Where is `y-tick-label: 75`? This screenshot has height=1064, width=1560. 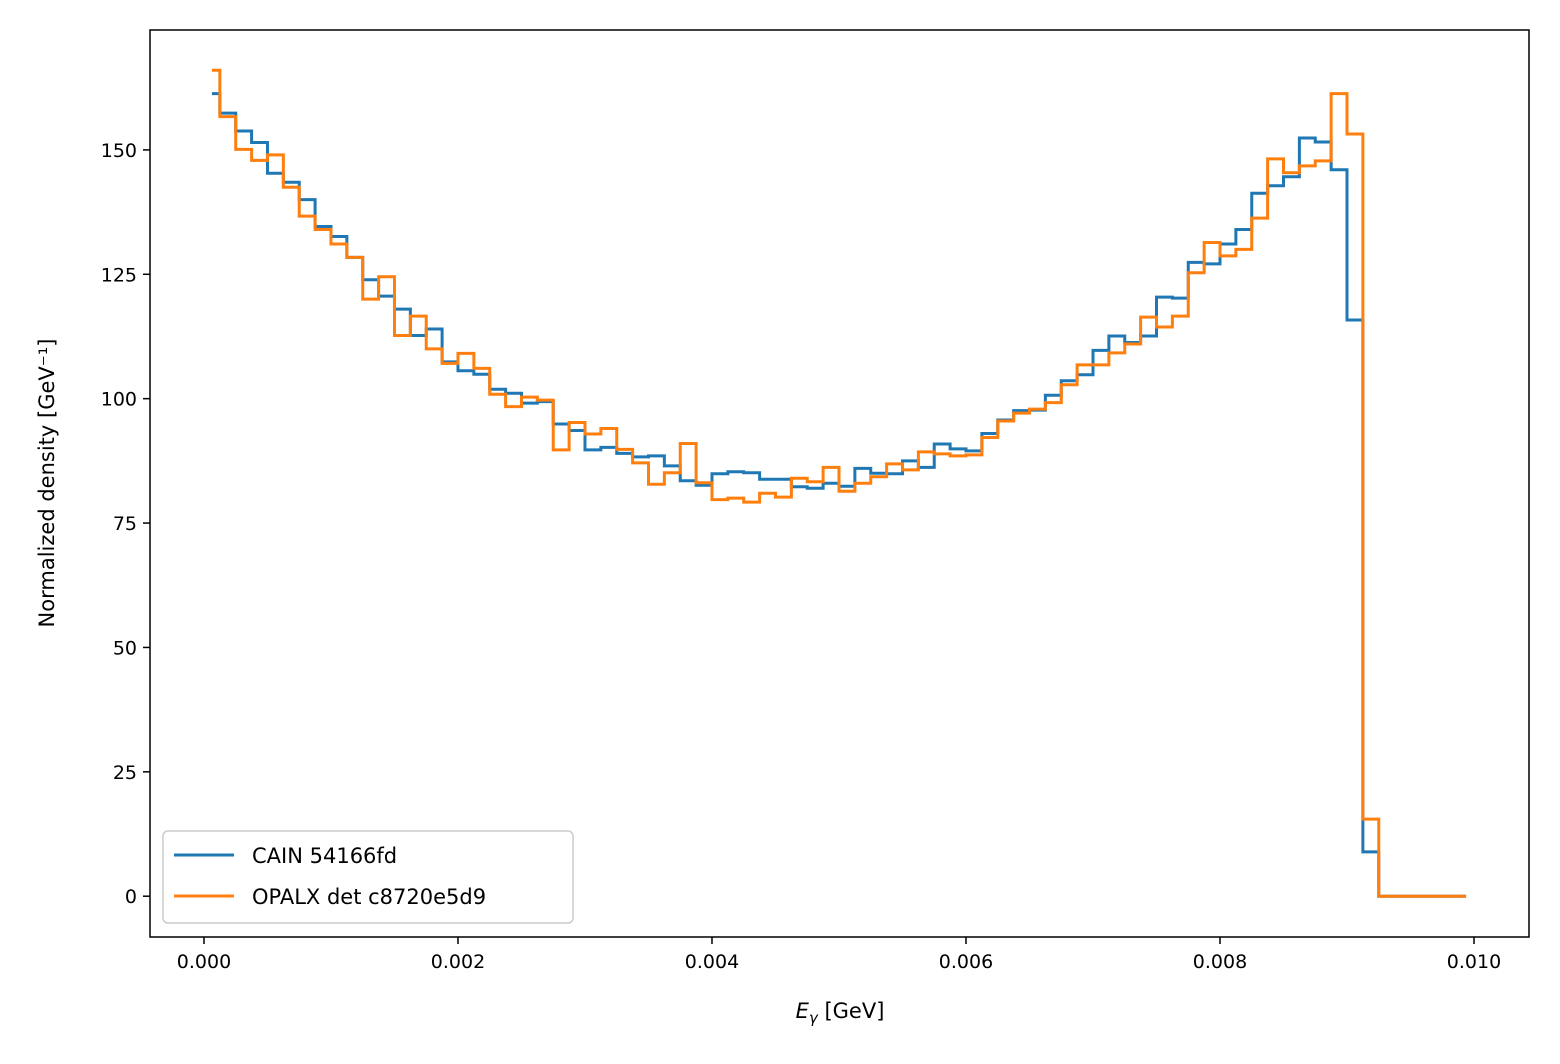 y-tick-label: 75 is located at coordinates (125, 524).